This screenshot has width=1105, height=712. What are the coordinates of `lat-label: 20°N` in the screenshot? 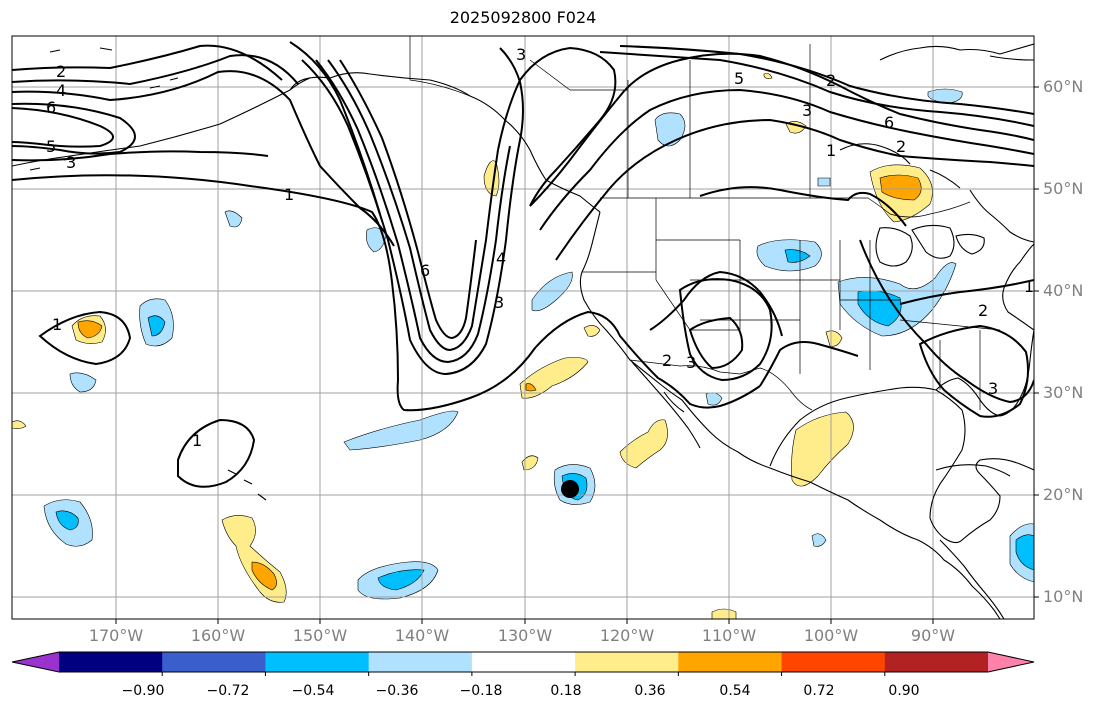 It's located at (1063, 494).